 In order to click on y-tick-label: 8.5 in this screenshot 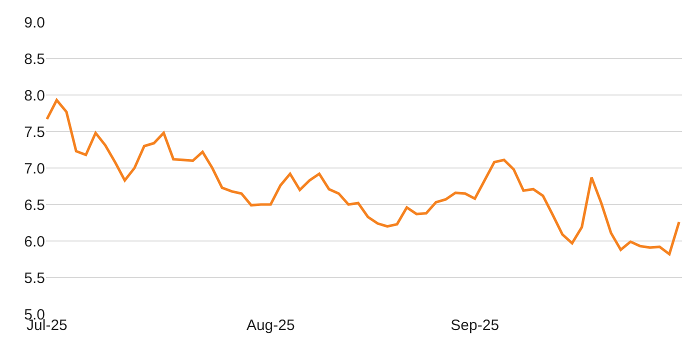, I will do `click(34, 59)`.